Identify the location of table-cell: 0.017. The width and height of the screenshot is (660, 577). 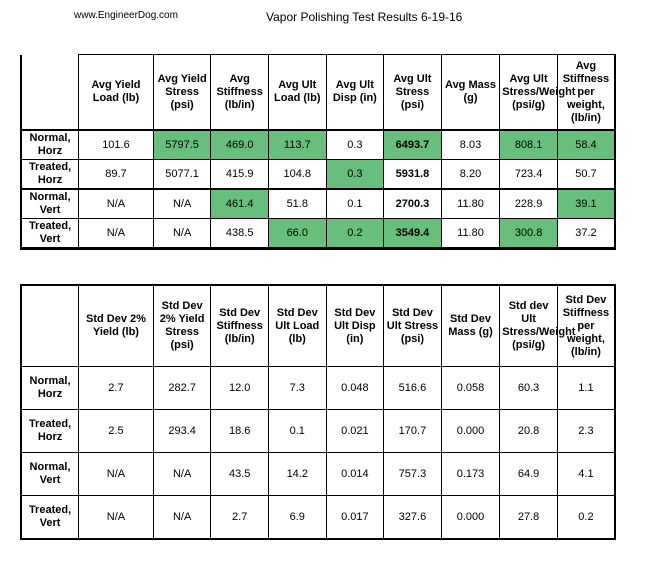
(355, 517).